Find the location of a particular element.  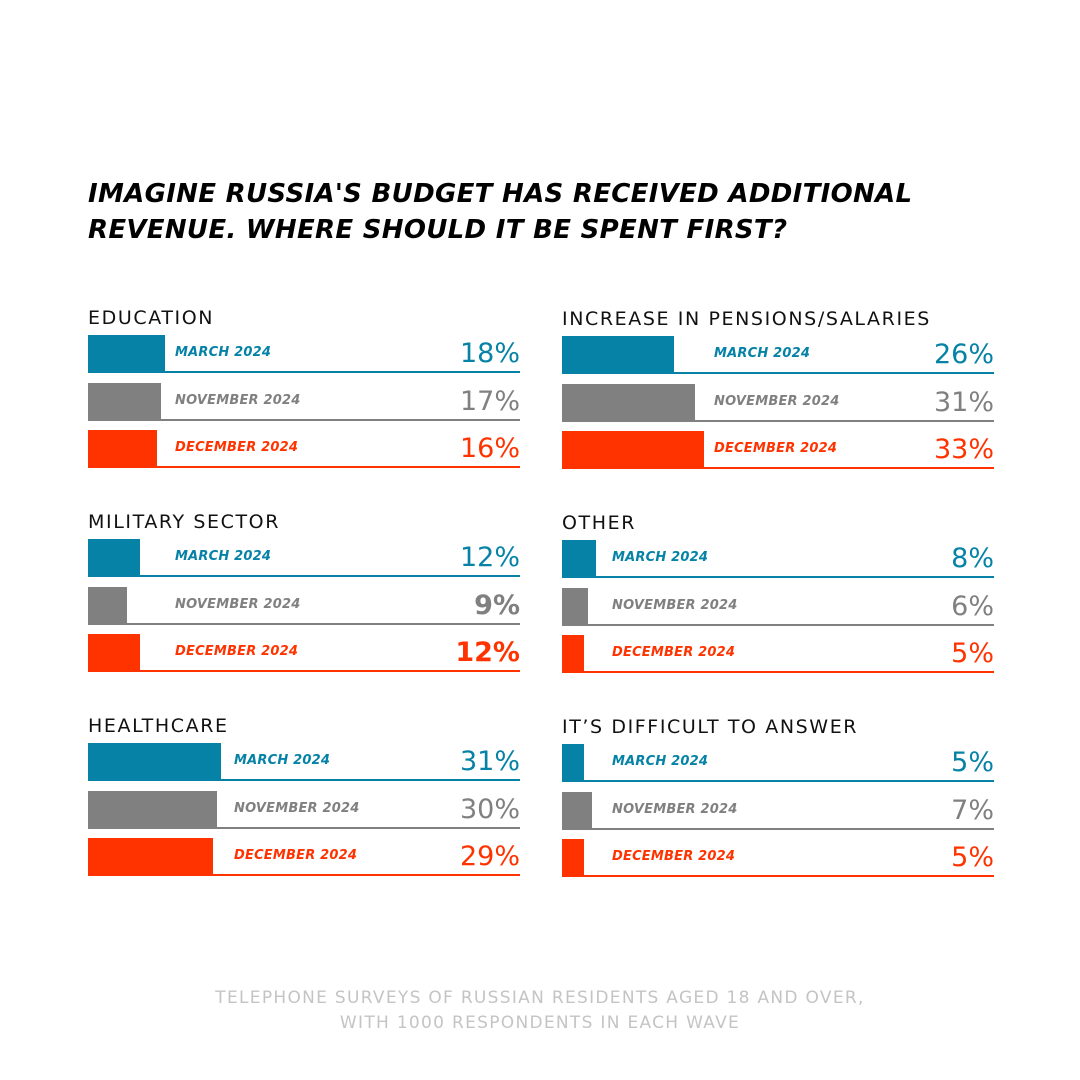

bar-row-march: MARCH 2024 5% is located at coordinates (778, 763).